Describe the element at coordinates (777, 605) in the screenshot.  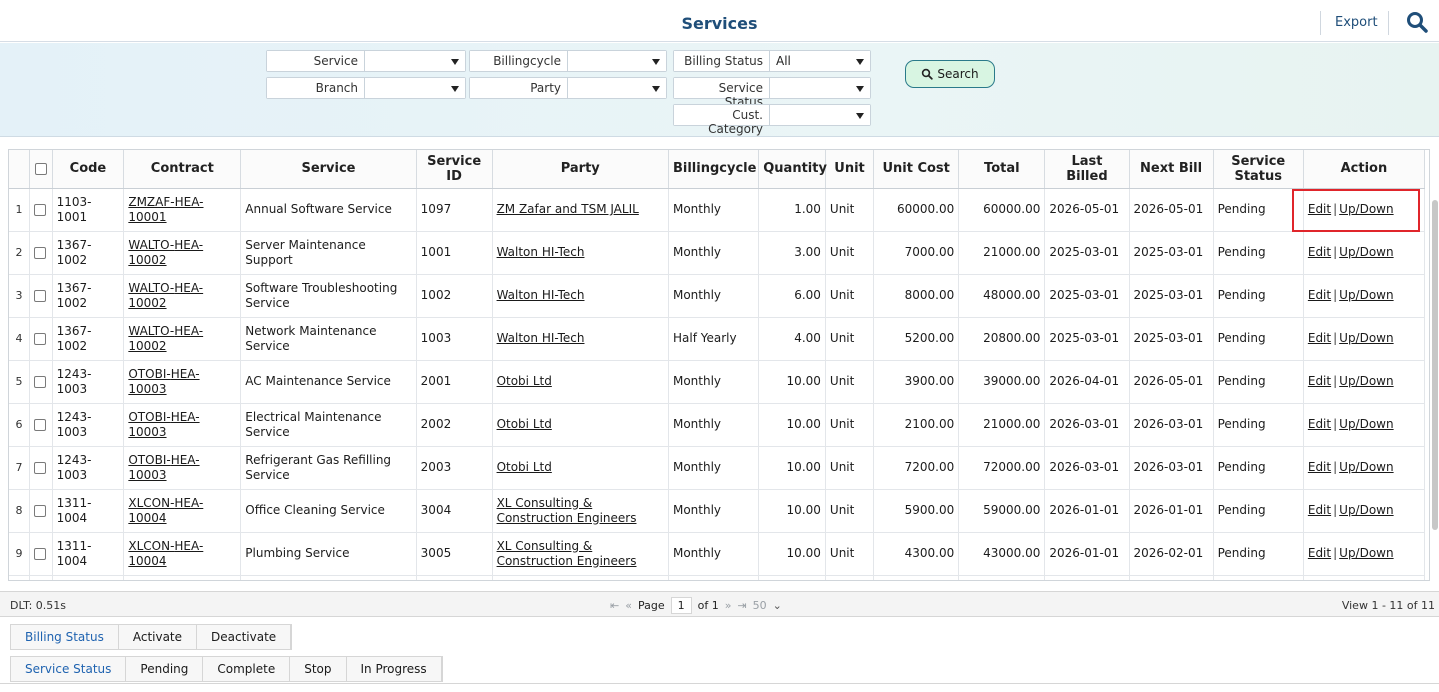
I see `chevron-down-icon: ⌄` at that location.